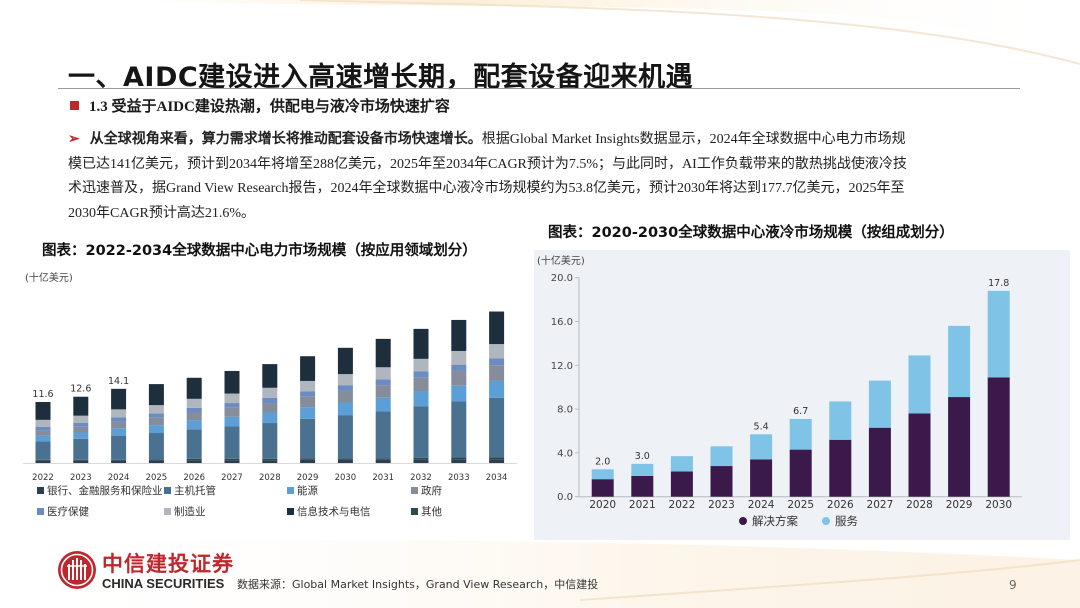 Image resolution: width=1080 pixels, height=608 pixels. I want to click on data-label-2025: 6.7, so click(800, 411).